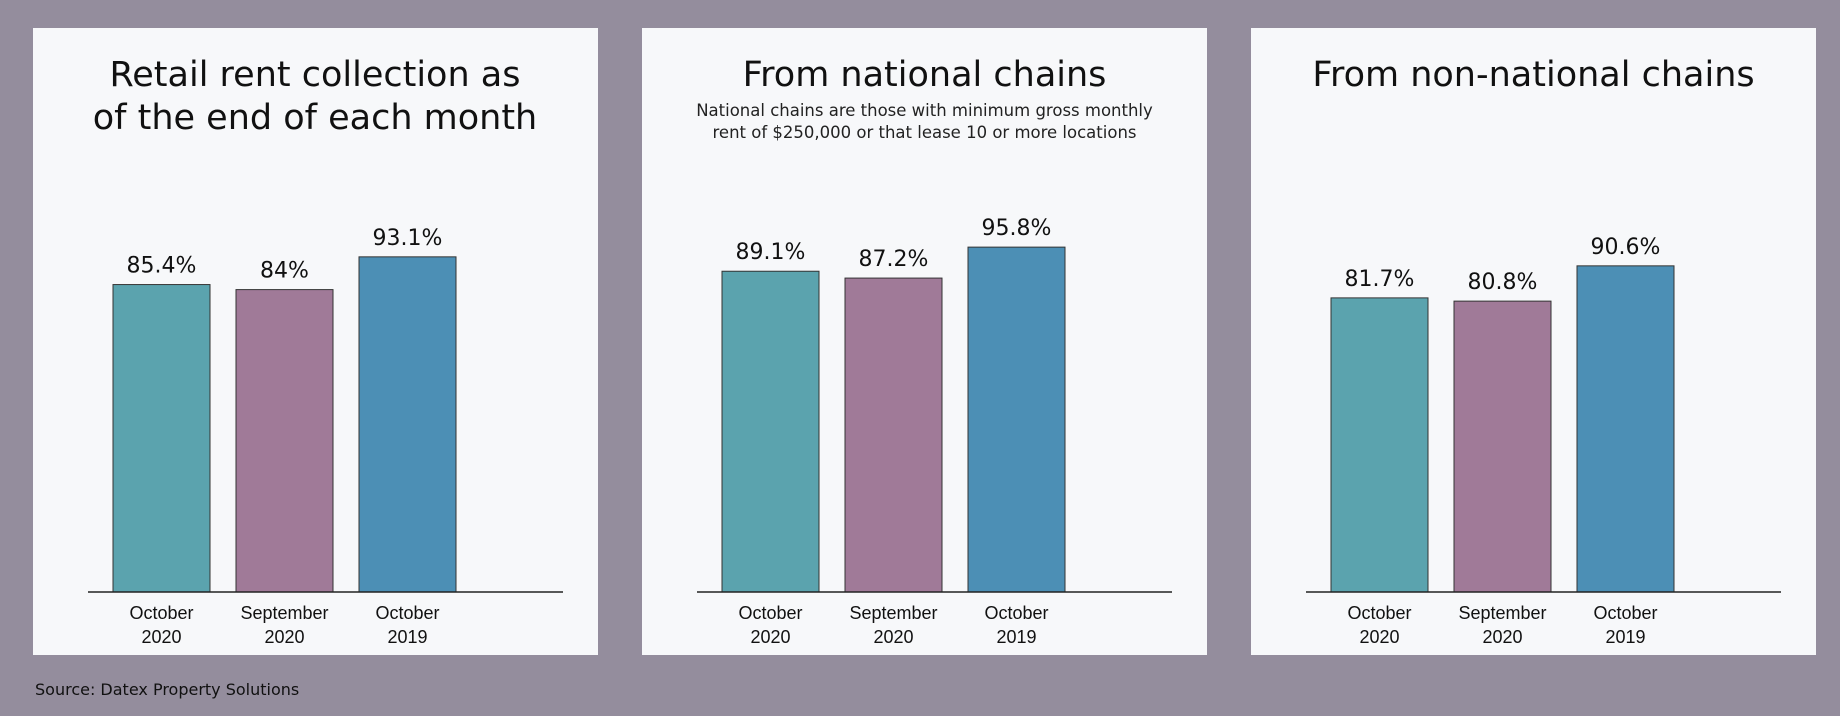  I want to click on bar-value-label: 93.1%, so click(408, 238).